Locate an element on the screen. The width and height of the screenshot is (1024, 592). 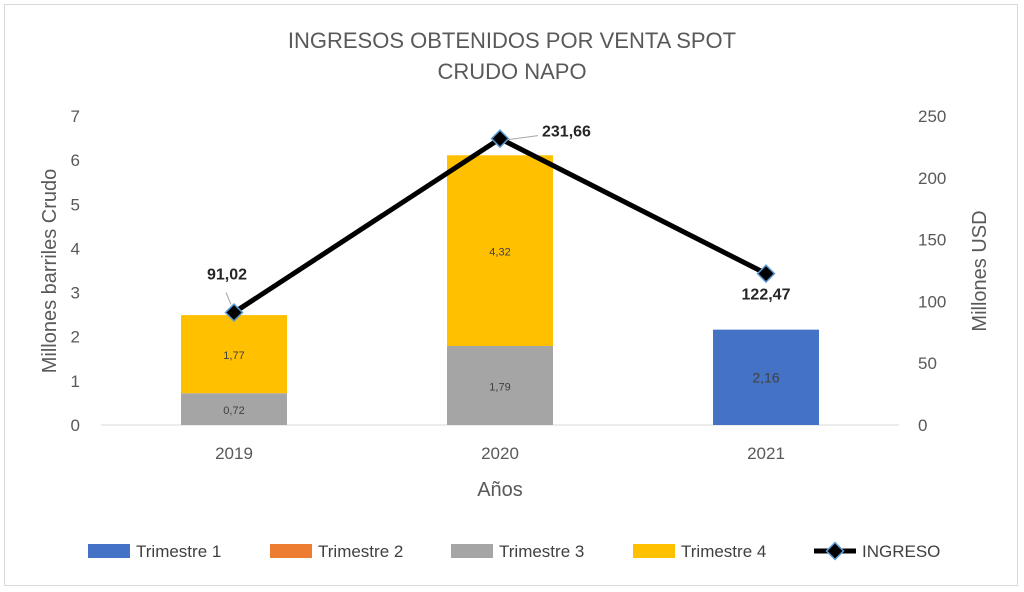
y-tick-label: 4 is located at coordinates (75, 248).